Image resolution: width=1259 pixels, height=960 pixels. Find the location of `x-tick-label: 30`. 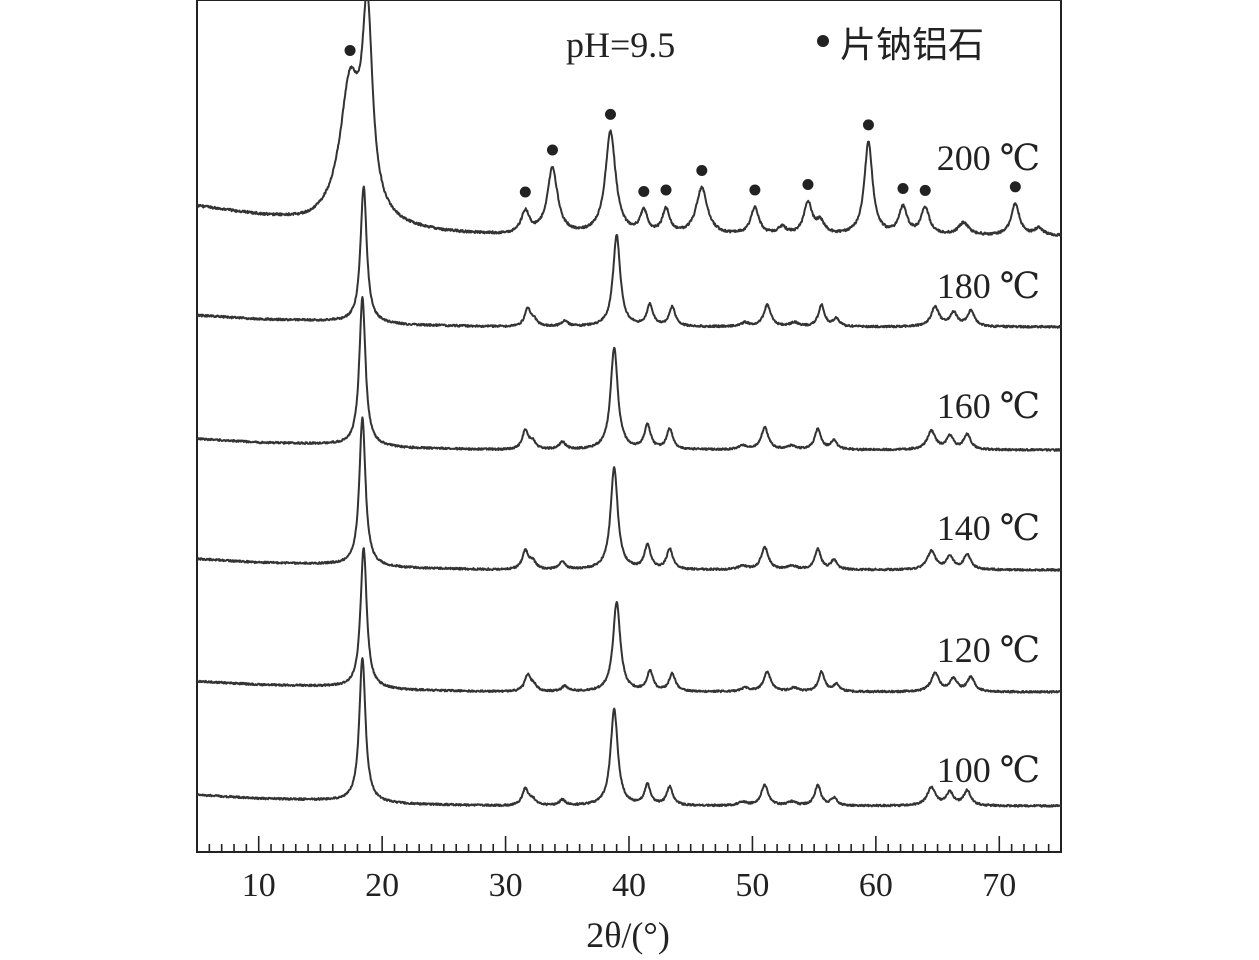

x-tick-label: 30 is located at coordinates (506, 885).